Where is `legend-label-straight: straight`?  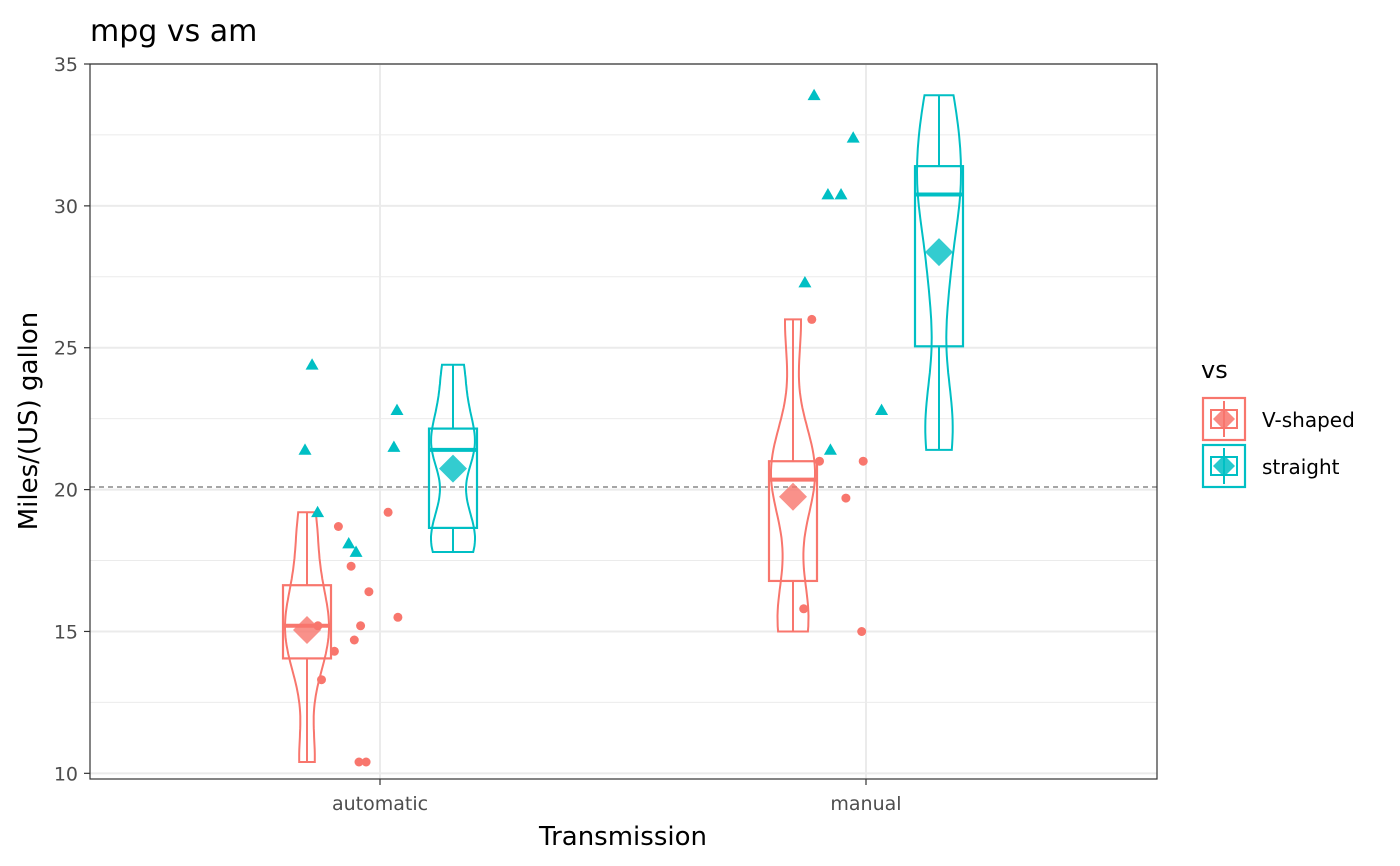 legend-label-straight: straight is located at coordinates (1301, 467).